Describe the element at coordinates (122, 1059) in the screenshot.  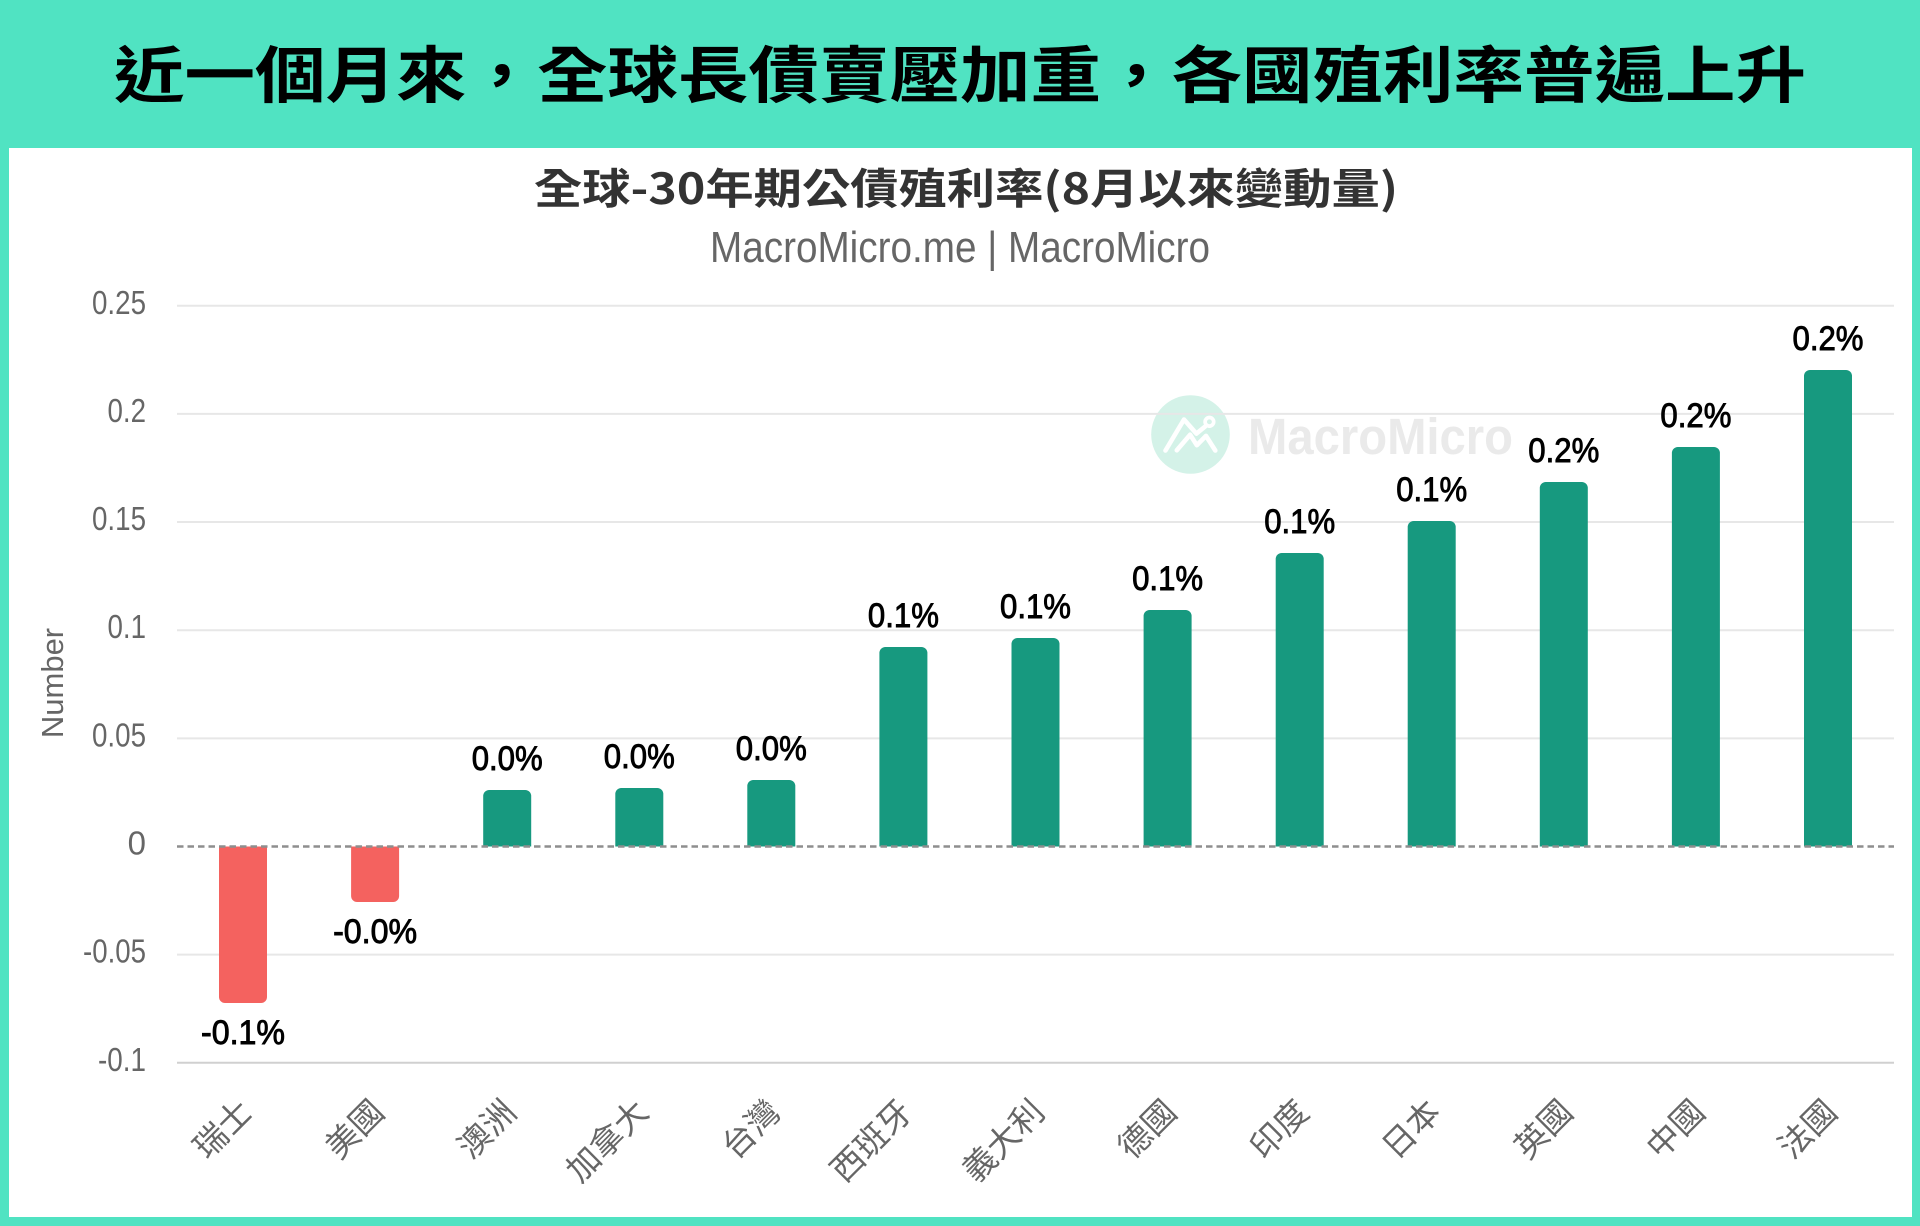
I see `svg-text: -0.1` at that location.